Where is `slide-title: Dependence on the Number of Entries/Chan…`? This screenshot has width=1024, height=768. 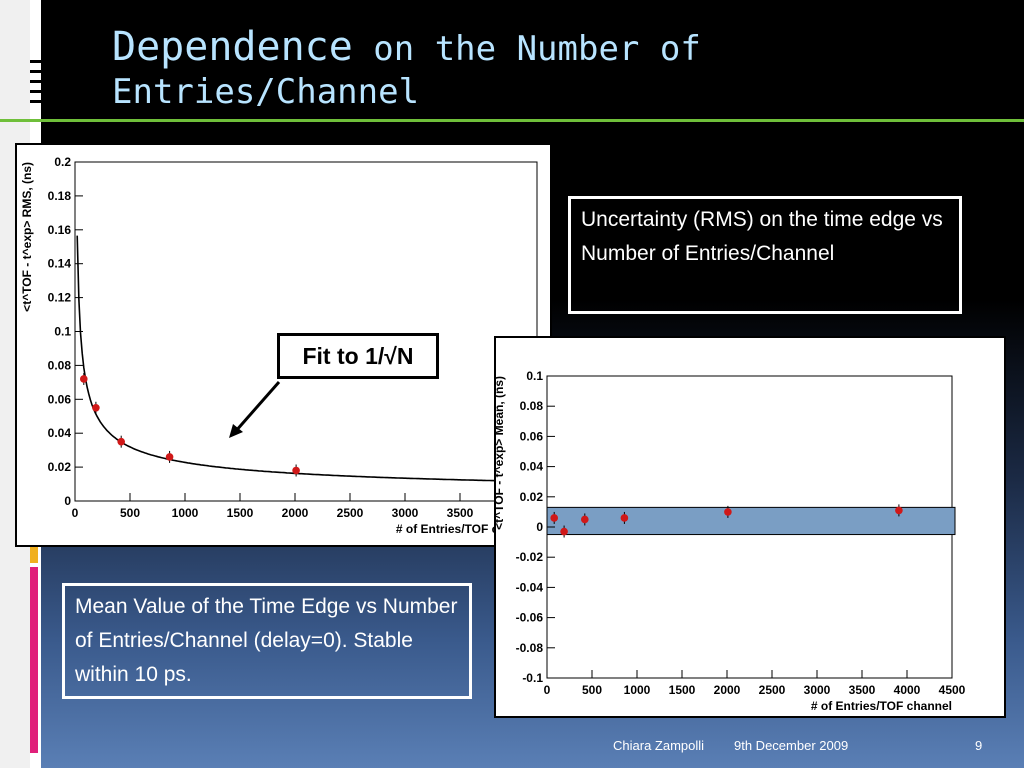
slide-title: Dependence on the Number of Entries/Chan… is located at coordinates (406, 68).